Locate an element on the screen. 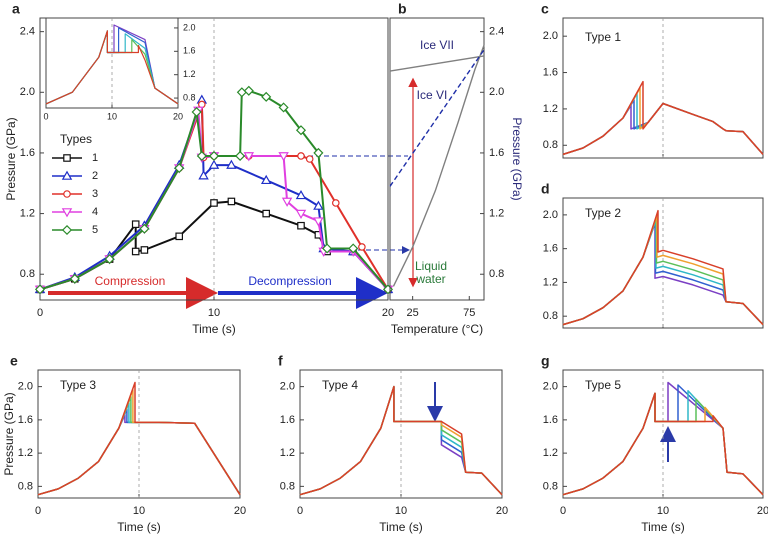  legend-title: Types is located at coordinates (76, 139).